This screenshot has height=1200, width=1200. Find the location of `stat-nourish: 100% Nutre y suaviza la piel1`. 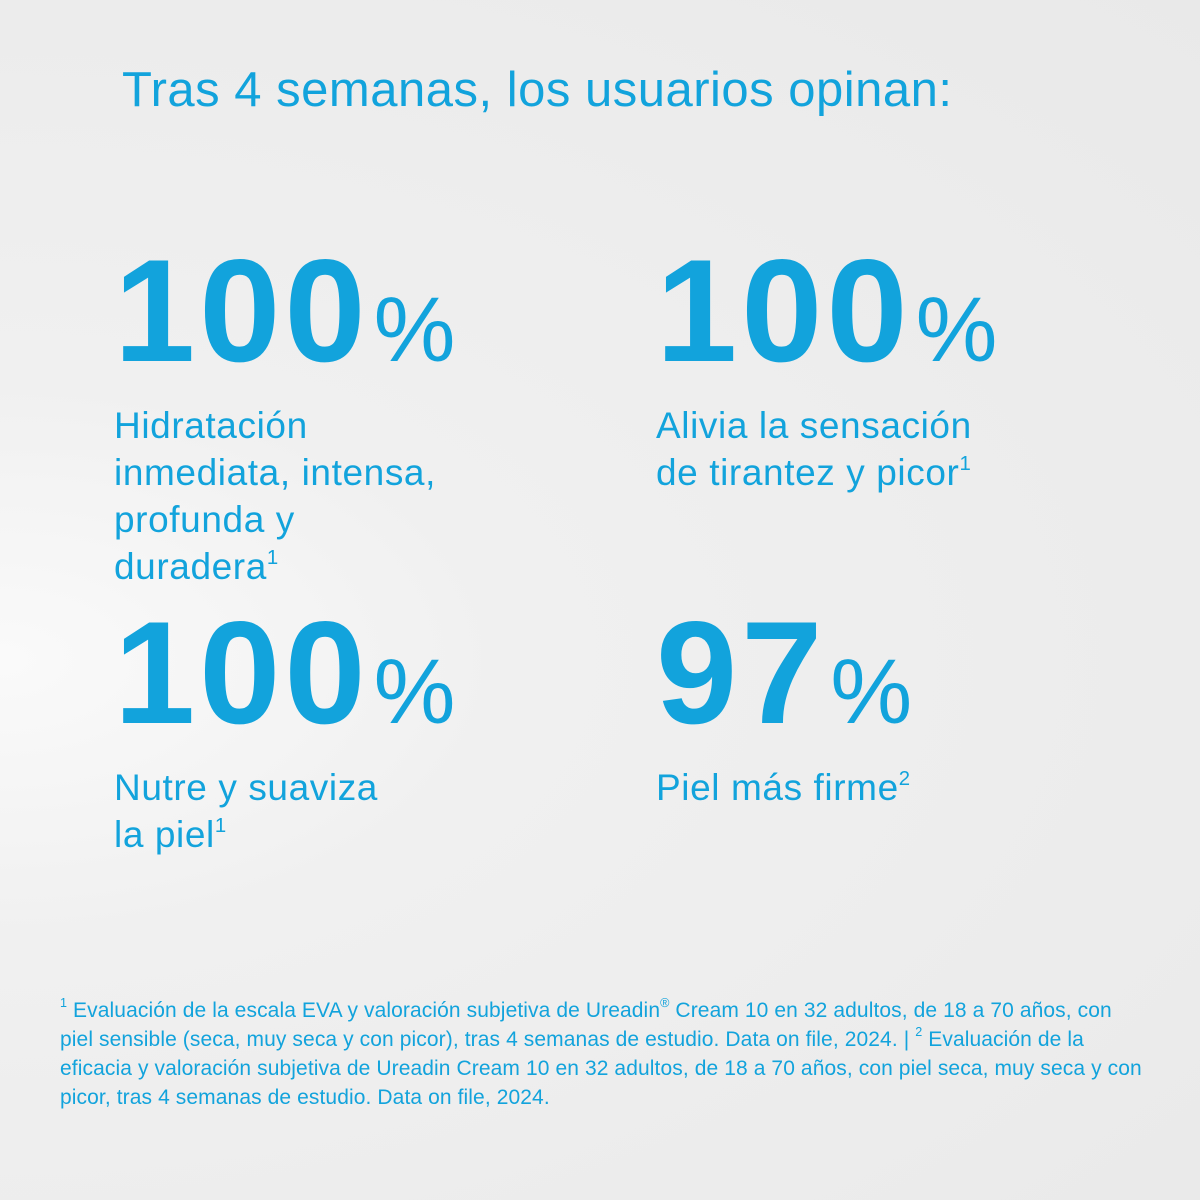

stat-nourish: 100% Nutre y suaviza la piel1 is located at coordinates (284, 729).